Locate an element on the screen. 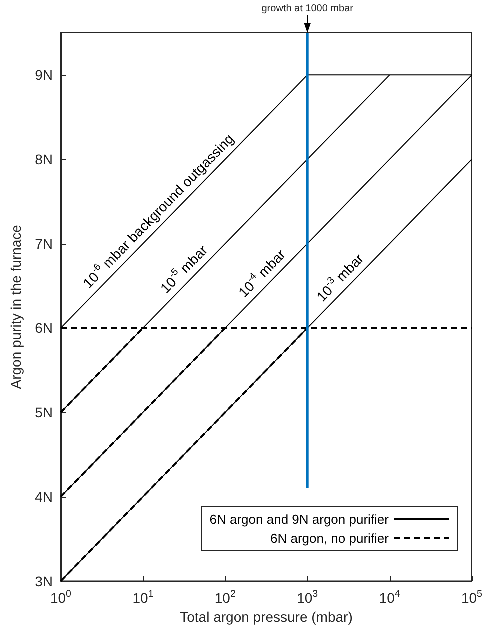 The width and height of the screenshot is (491, 629). y-tick-label: 8N is located at coordinates (44, 160).